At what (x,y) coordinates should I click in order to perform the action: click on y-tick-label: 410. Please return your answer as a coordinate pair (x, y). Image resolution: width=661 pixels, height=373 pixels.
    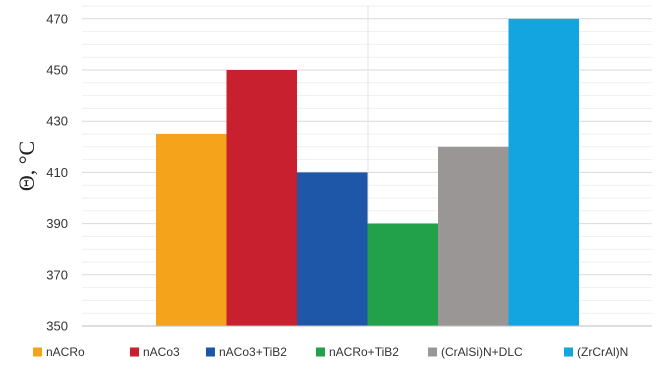
    Looking at the image, I should click on (57, 172).